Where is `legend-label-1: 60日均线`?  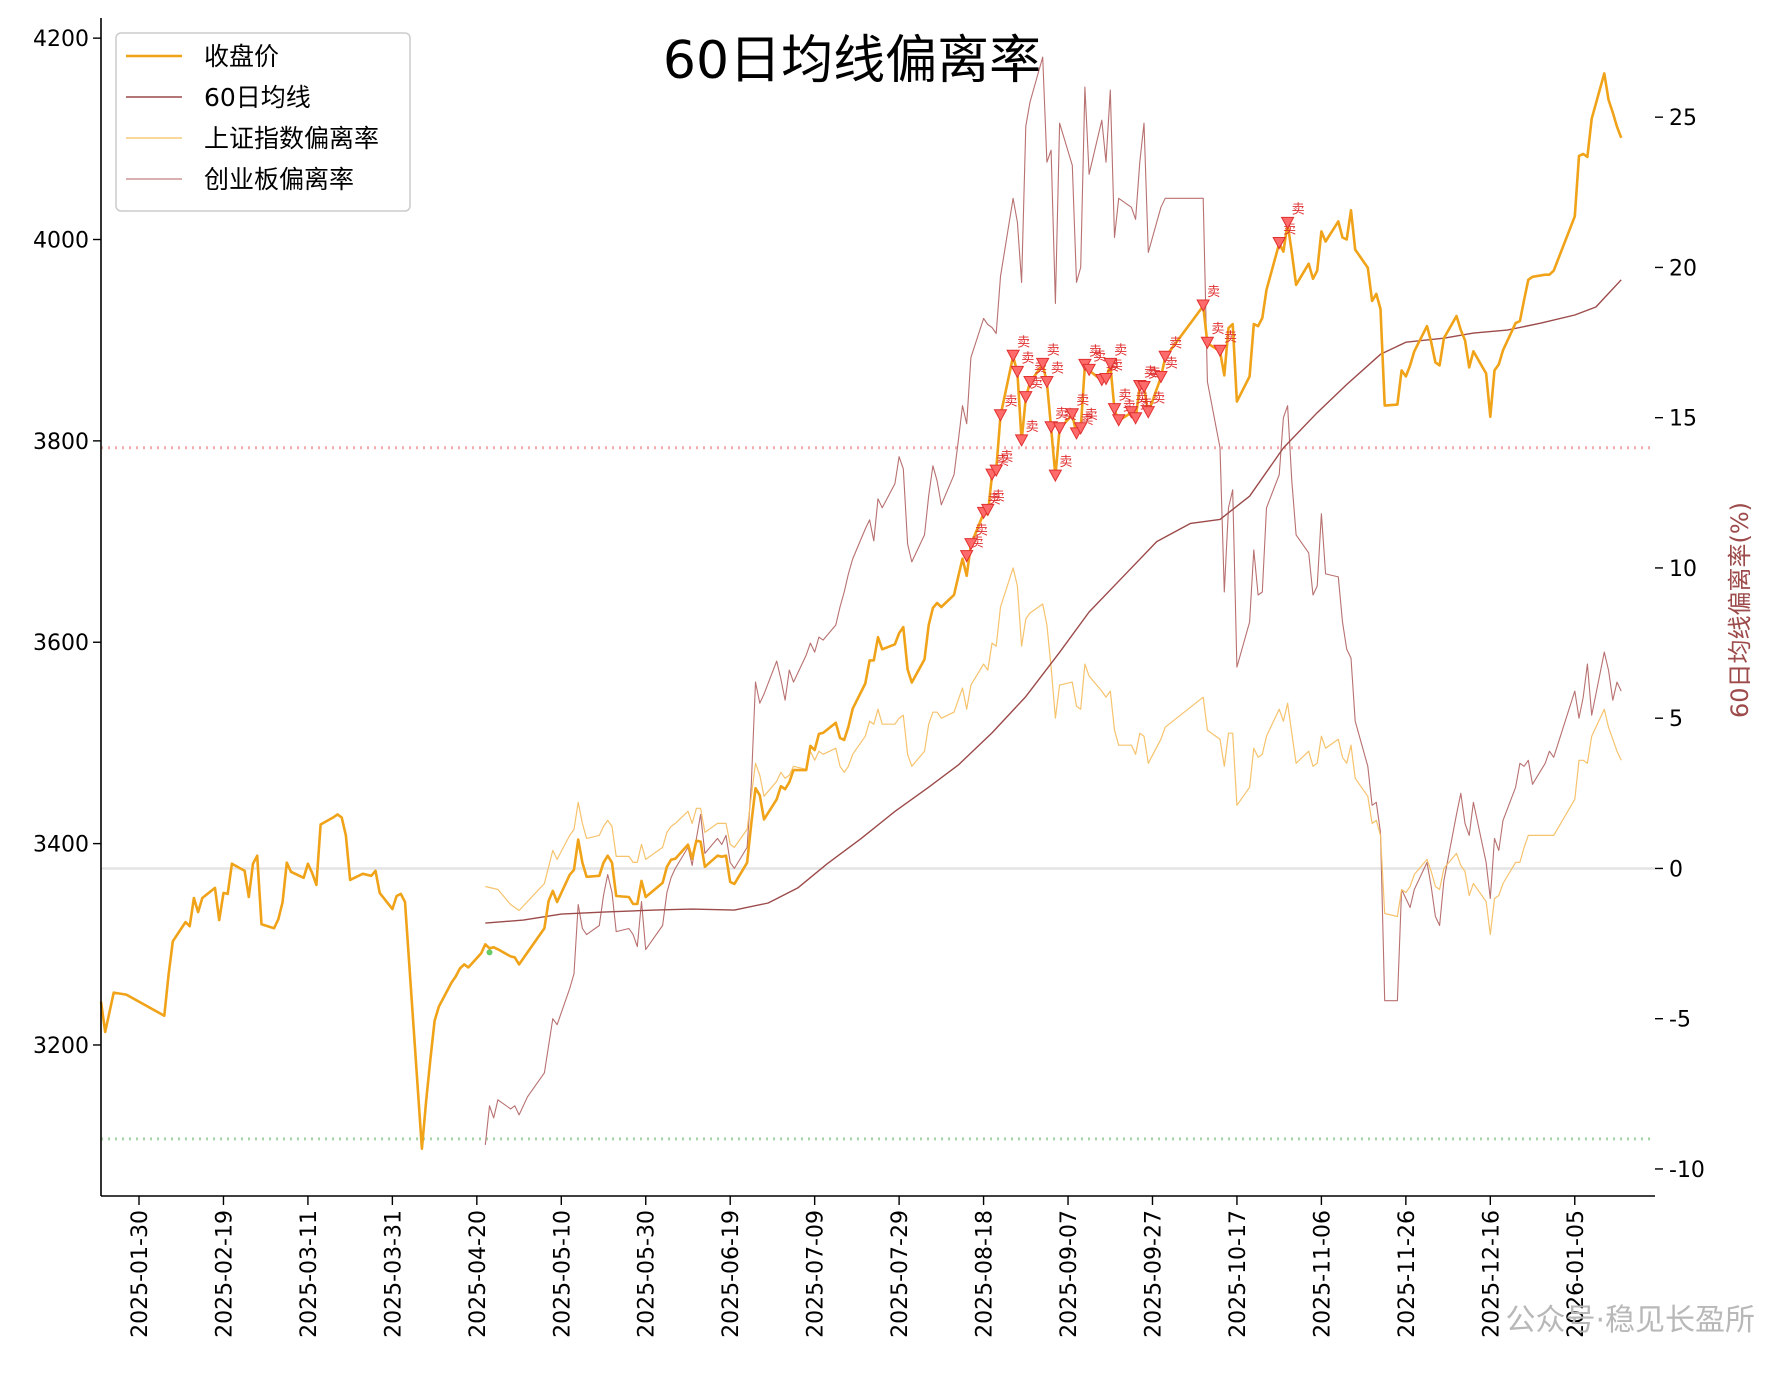
legend-label-1: 60日均线 is located at coordinates (257, 97).